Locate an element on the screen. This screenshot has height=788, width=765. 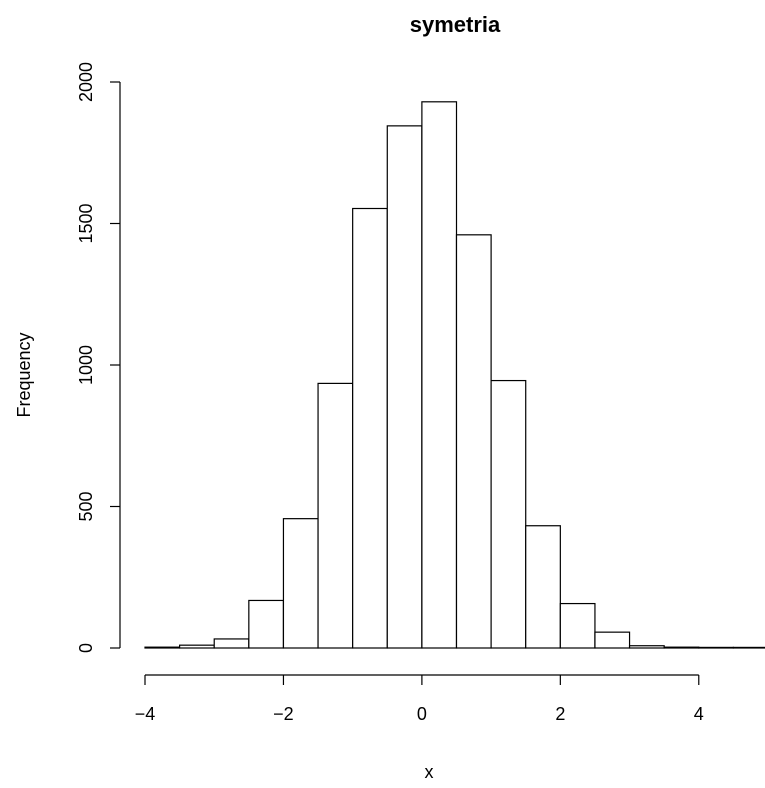
y-tick-label: 2000 is located at coordinates (86, 82).